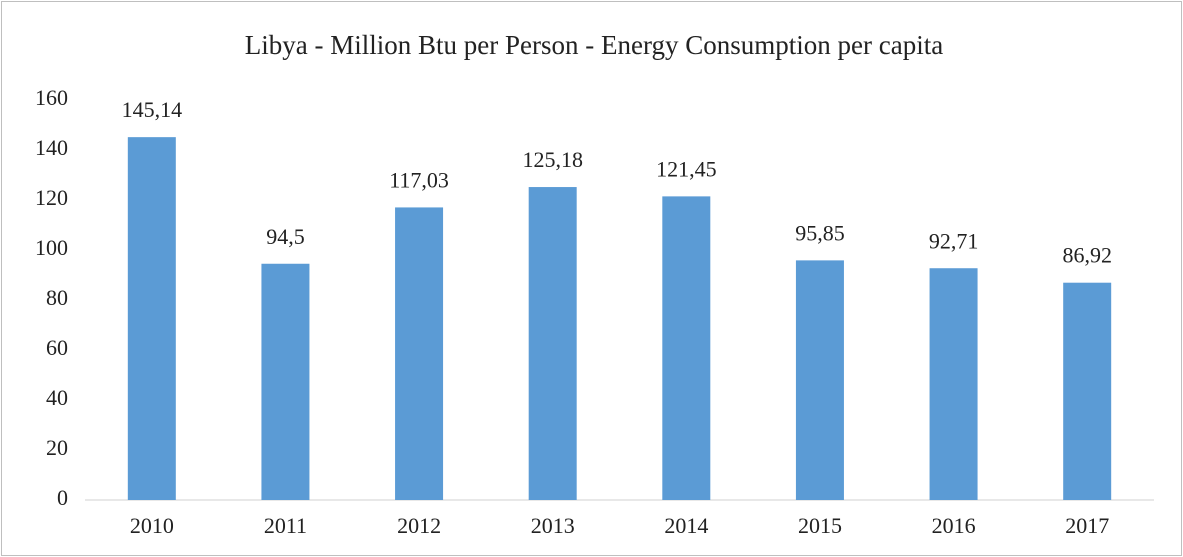 The width and height of the screenshot is (1183, 557). I want to click on y-tick-label: 120, so click(51, 197).